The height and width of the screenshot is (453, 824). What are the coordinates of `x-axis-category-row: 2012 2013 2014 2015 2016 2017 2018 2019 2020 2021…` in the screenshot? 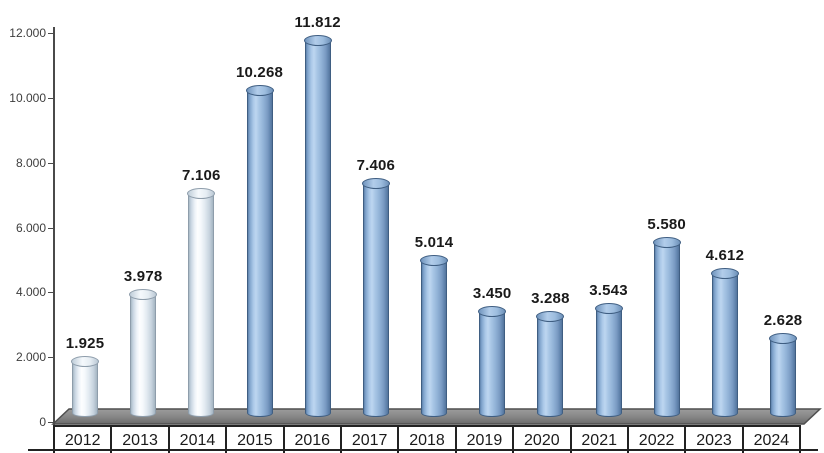 It's located at (427, 439).